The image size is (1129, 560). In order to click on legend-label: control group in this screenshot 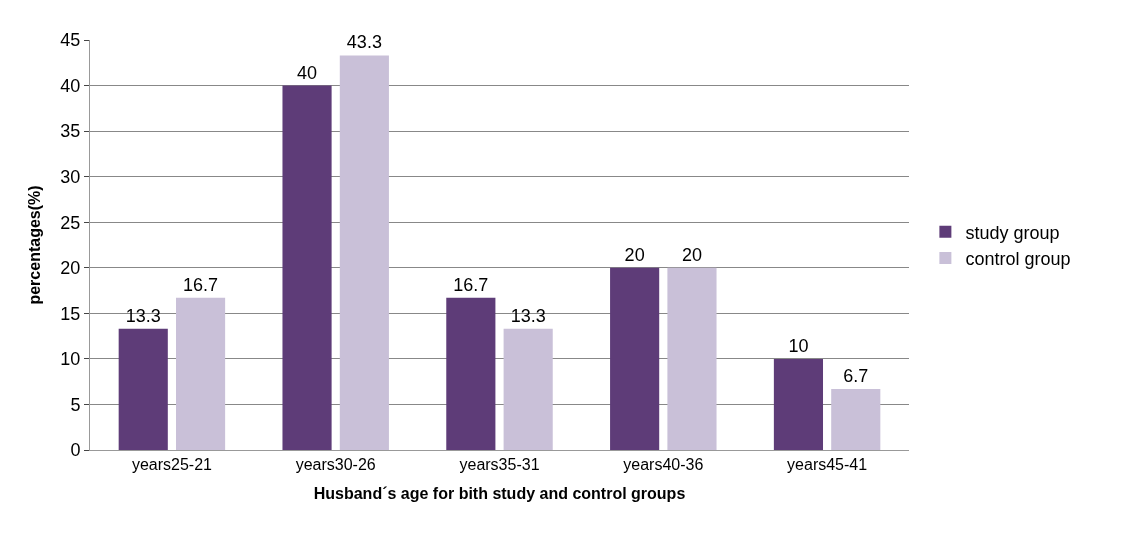, I will do `click(1018, 259)`.